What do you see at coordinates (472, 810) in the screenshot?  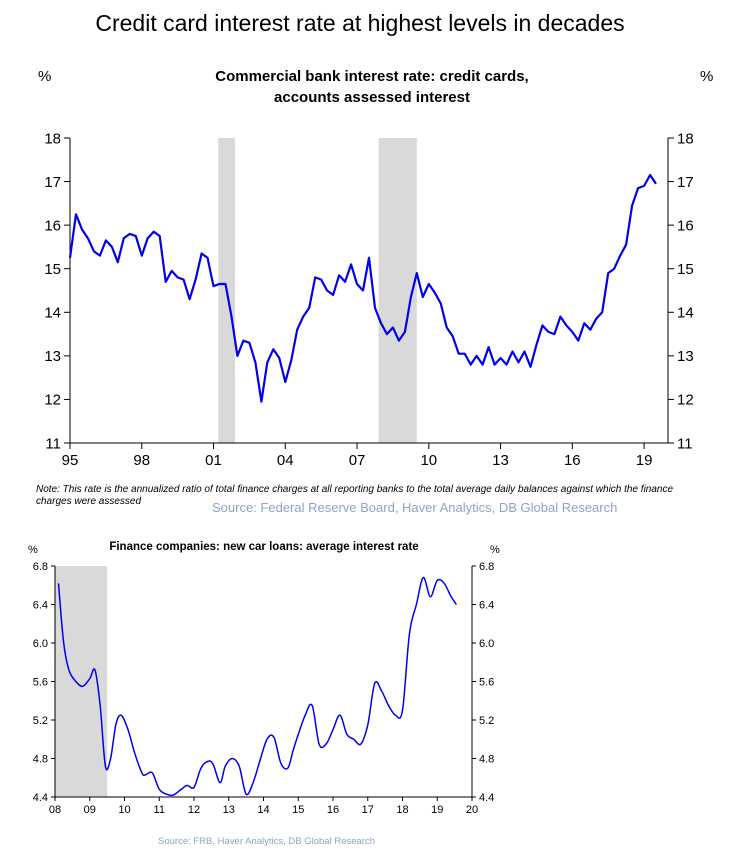 I see `x-tick-label: 20` at bounding box center [472, 810].